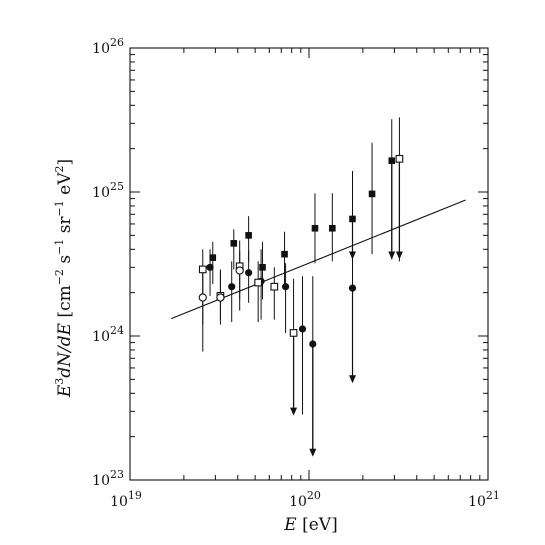 This screenshot has height=545, width=545. What do you see at coordinates (305, 499) in the screenshot?
I see `x-tick-label: 1020` at bounding box center [305, 499].